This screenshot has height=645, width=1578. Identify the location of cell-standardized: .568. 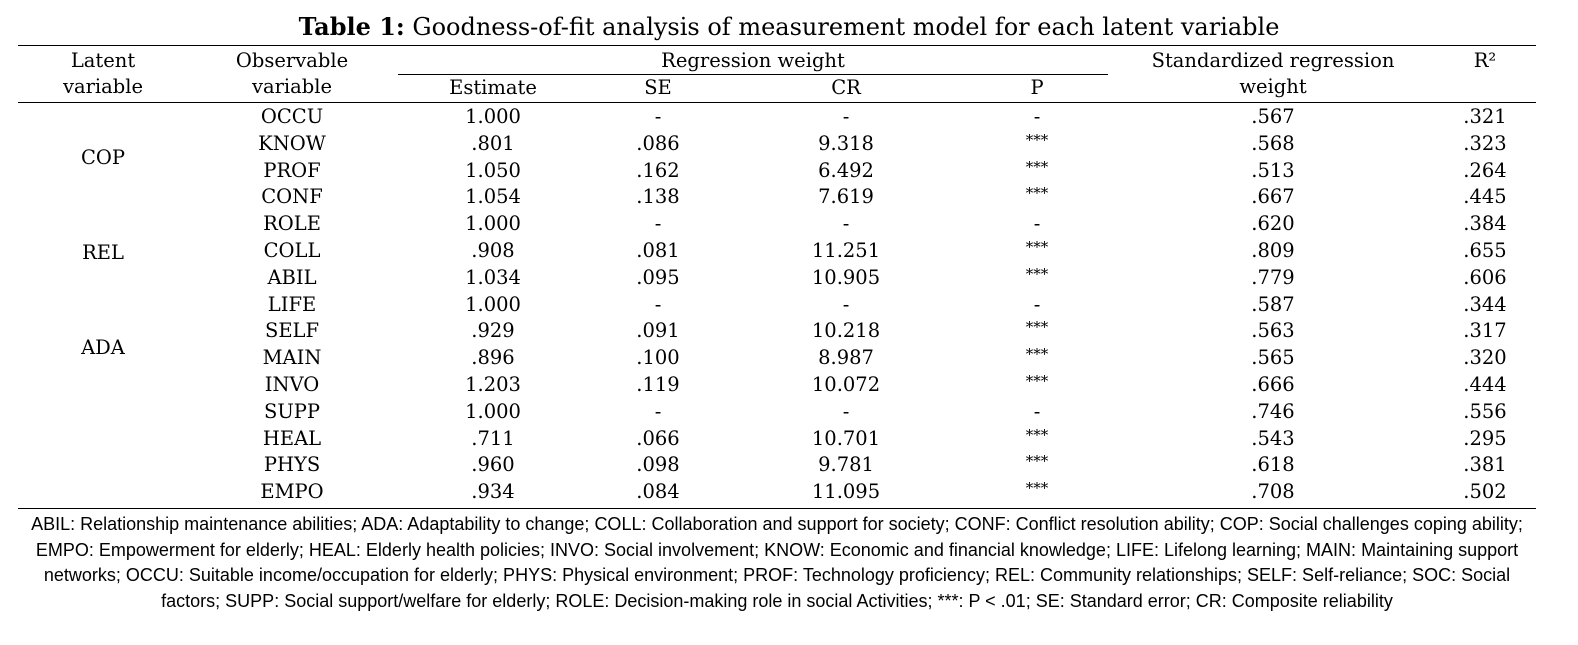
(1273, 143).